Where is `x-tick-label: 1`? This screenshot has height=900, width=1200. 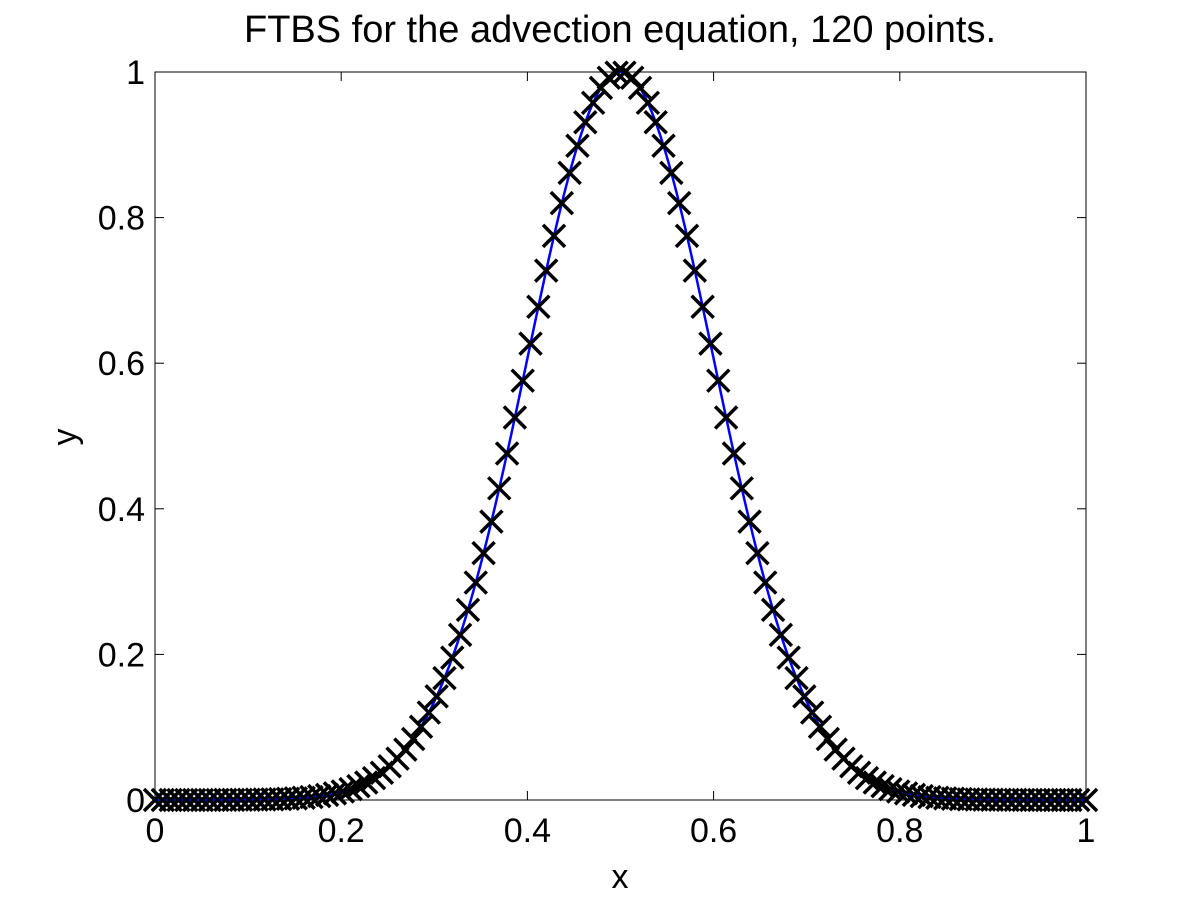
x-tick-label: 1 is located at coordinates (1086, 831).